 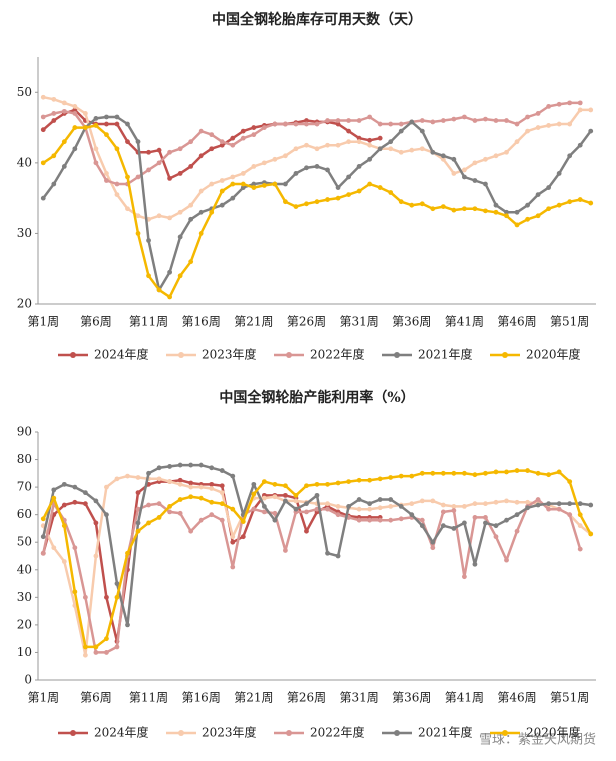 I want to click on legend-label: 2024年度, so click(x=121, y=732).